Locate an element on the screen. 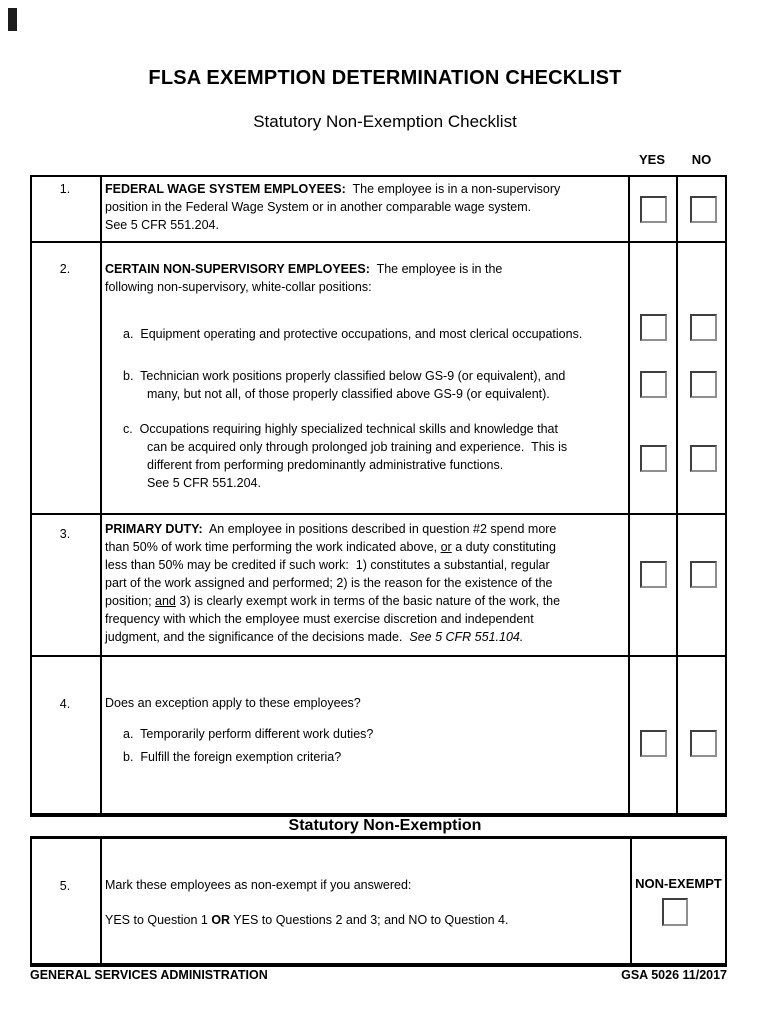 This screenshot has width=770, height=1024. q2a-yes-checkbox is located at coordinates (653, 327).